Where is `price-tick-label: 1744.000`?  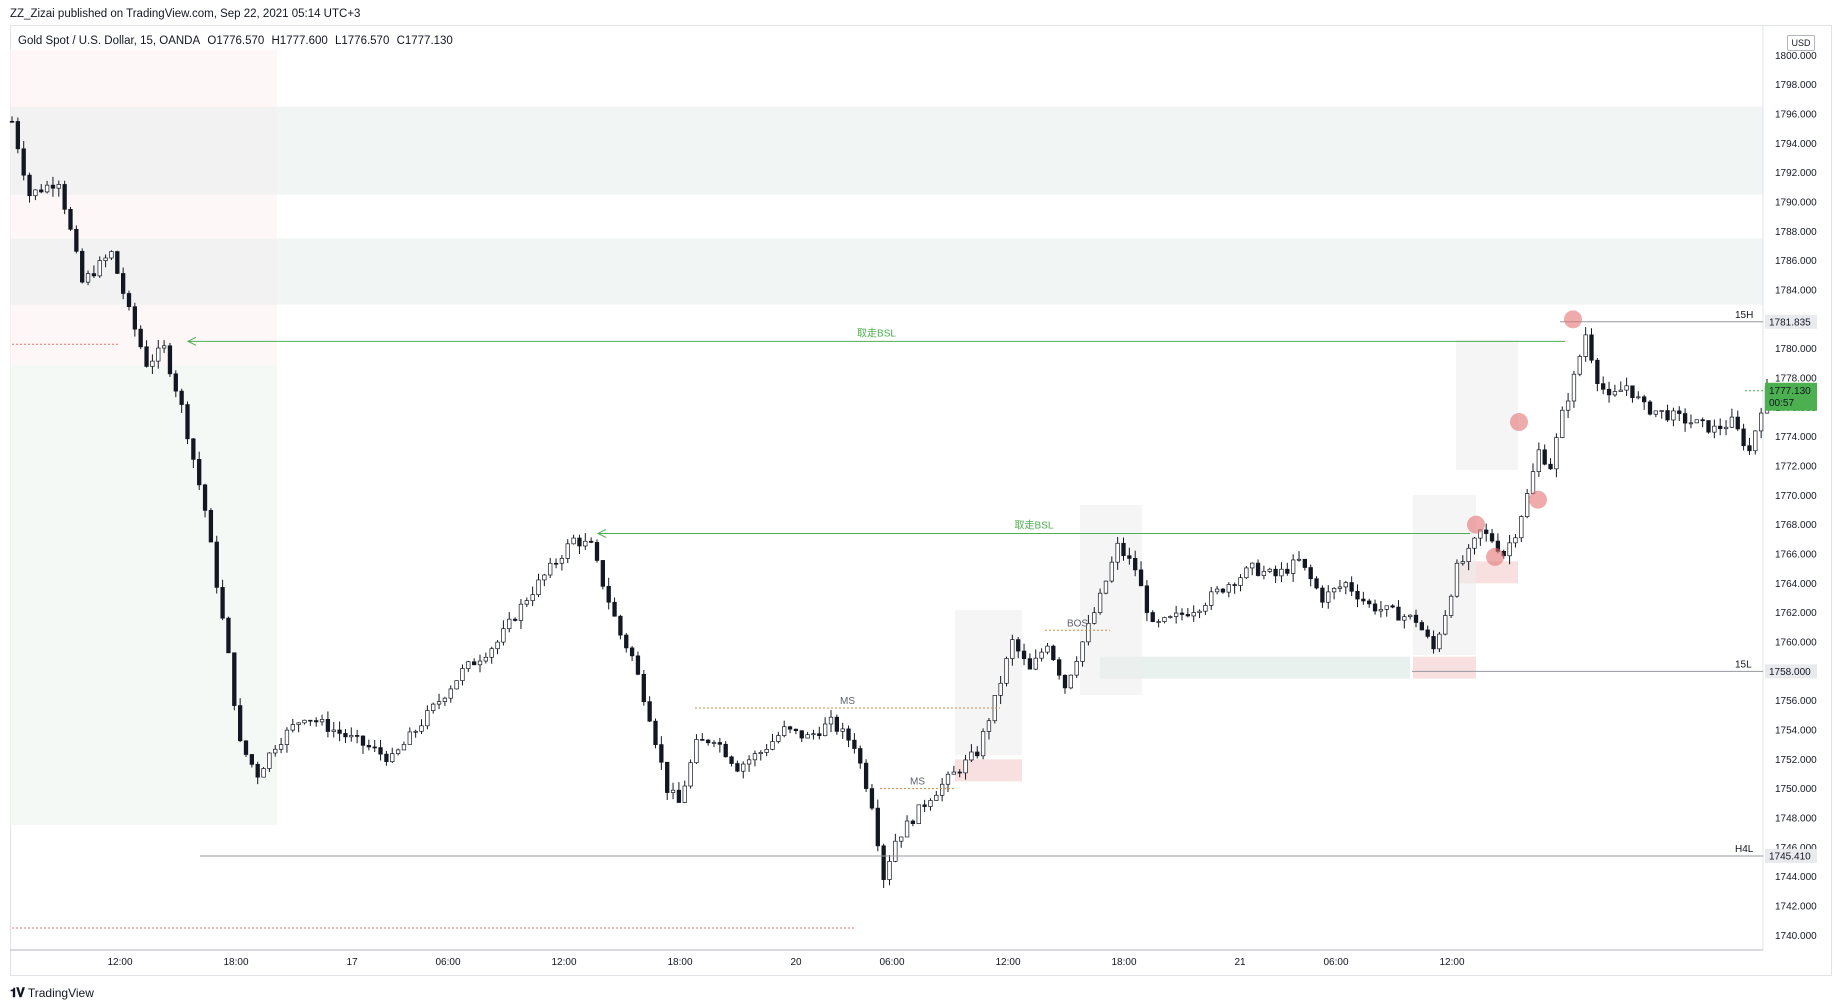
price-tick-label: 1744.000 is located at coordinates (1796, 877).